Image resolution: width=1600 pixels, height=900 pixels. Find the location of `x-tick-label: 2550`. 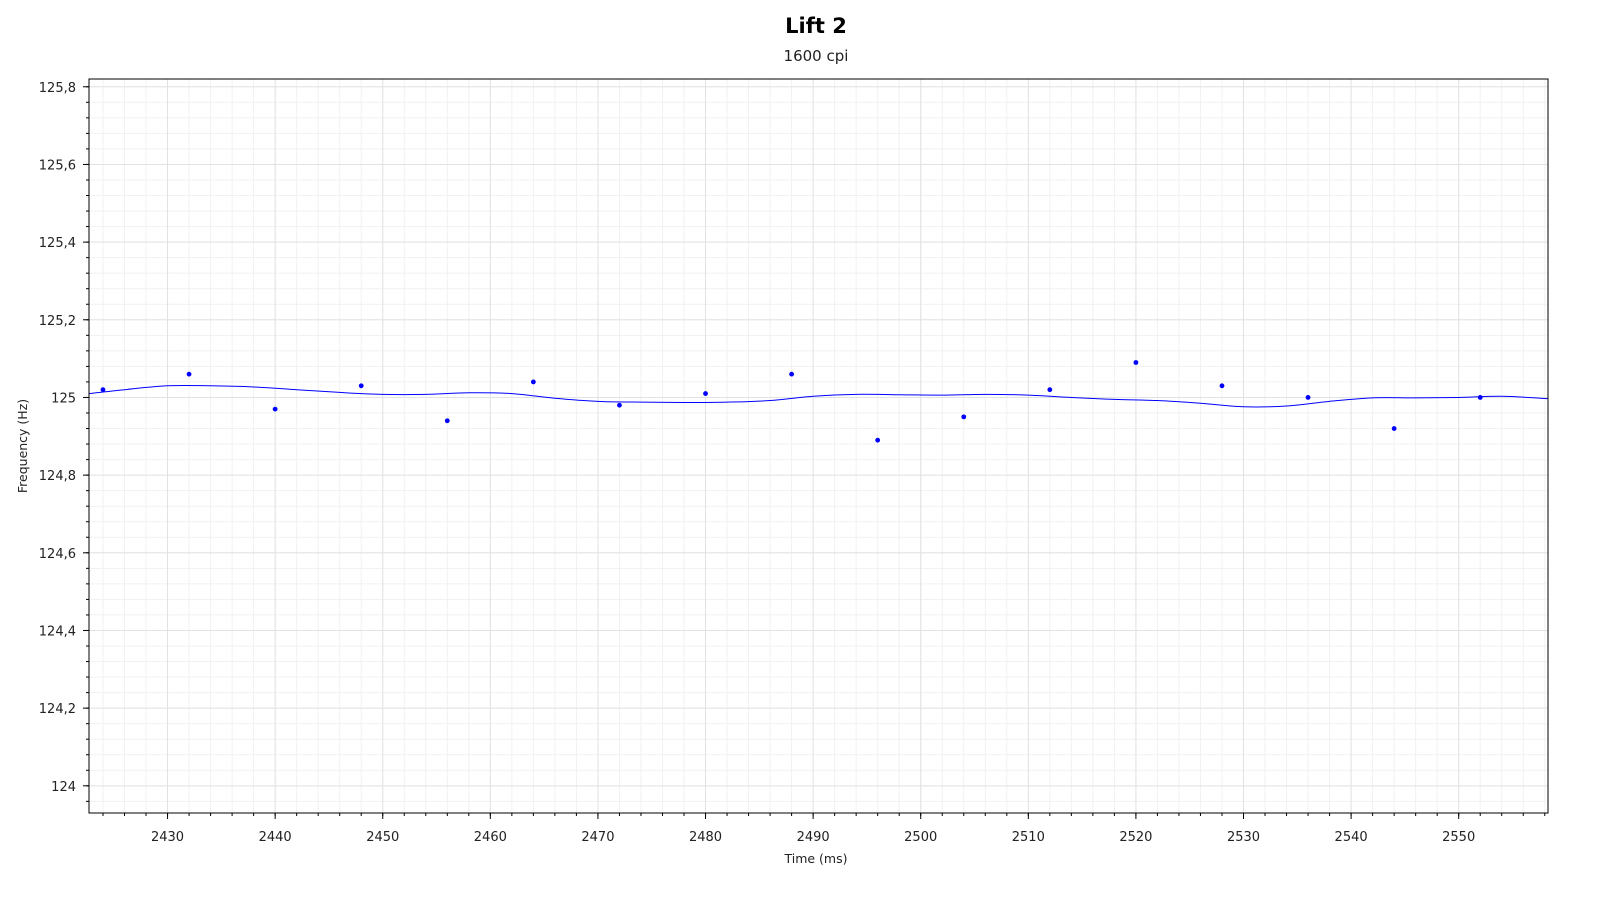

x-tick-label: 2550 is located at coordinates (1458, 837).